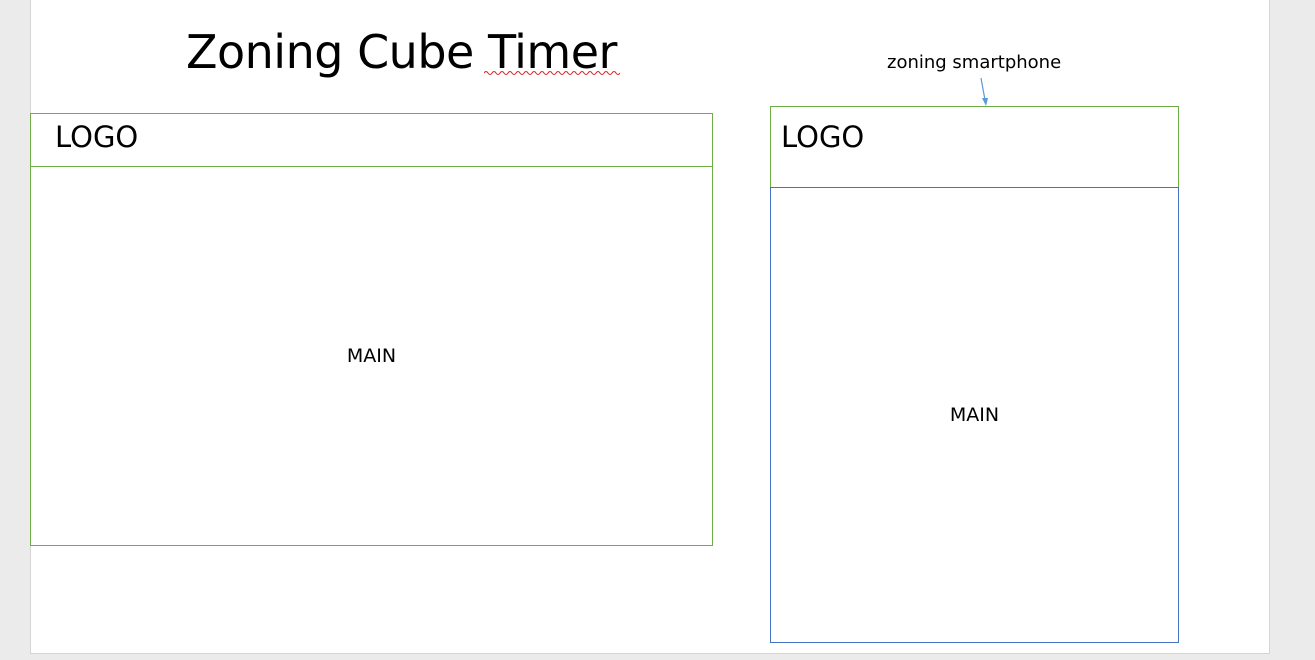 This screenshot has height=660, width=1315. I want to click on smartphone-main-label: MAIN, so click(974, 415).